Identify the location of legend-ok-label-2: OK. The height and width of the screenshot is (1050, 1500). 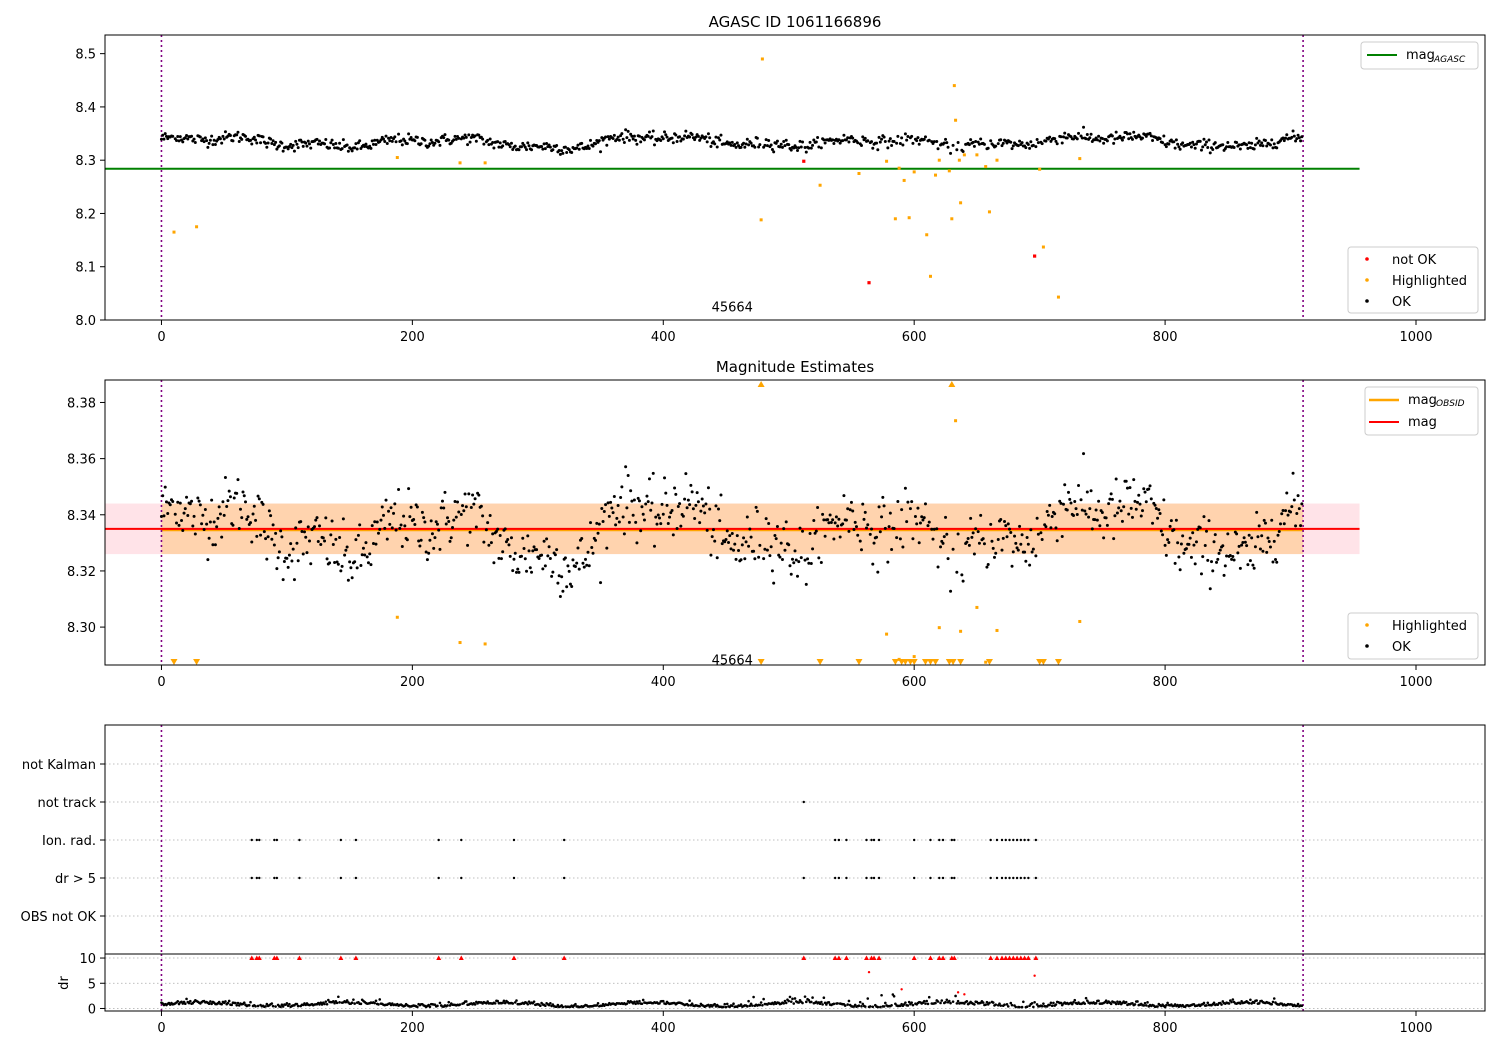
(1401, 647).